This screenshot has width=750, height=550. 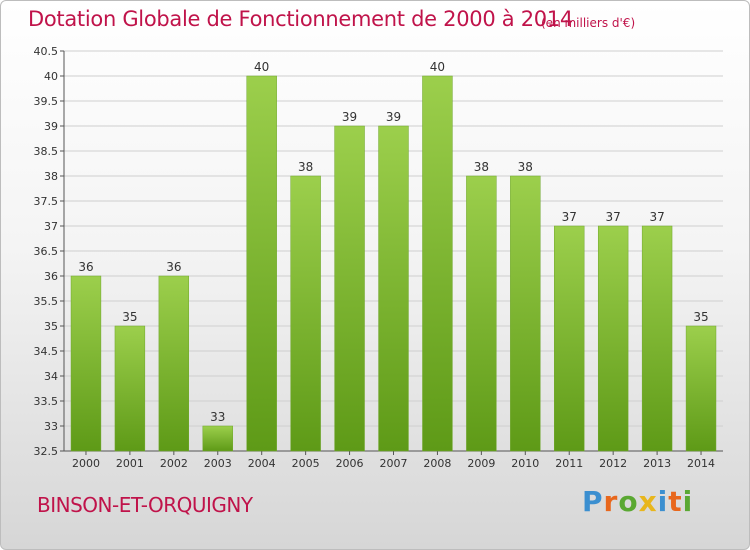 I want to click on y-tick-label: 40.5, so click(x=46, y=51).